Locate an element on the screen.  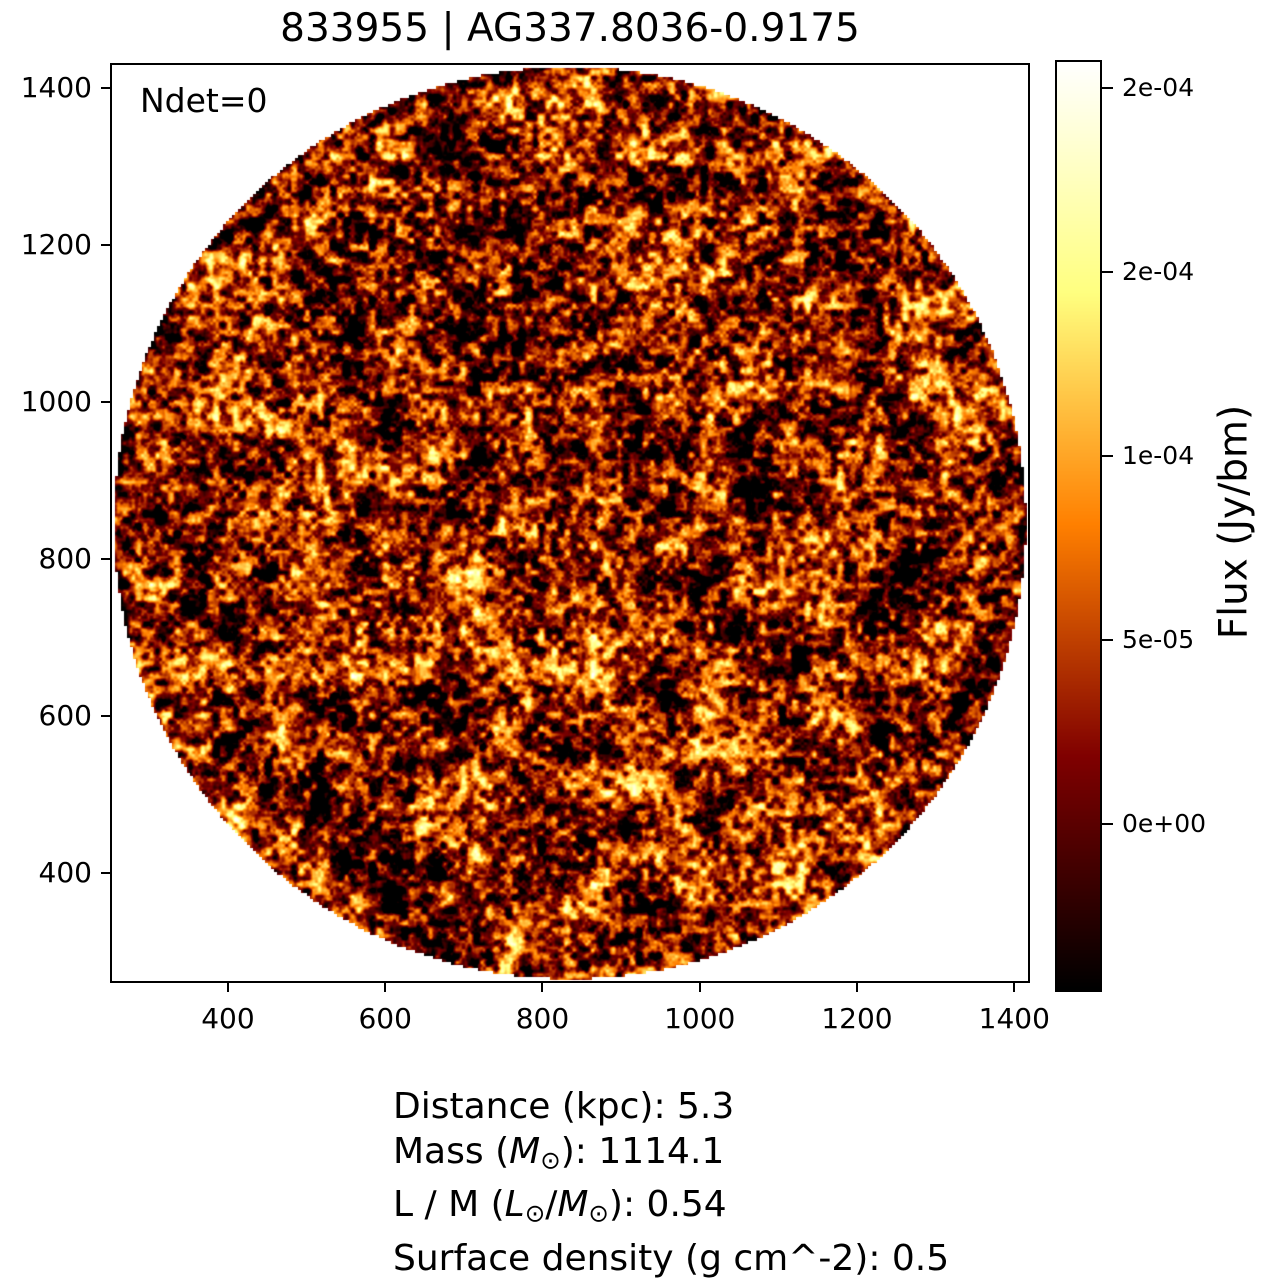
colorbar-tick-label: 0e+00 is located at coordinates (1164, 824).